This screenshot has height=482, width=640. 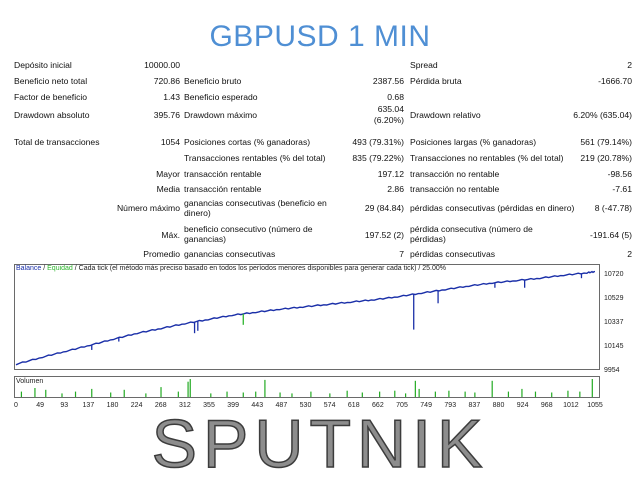 I want to click on short-label: Posiciones cortas (% ganadoras), so click(x=247, y=142).